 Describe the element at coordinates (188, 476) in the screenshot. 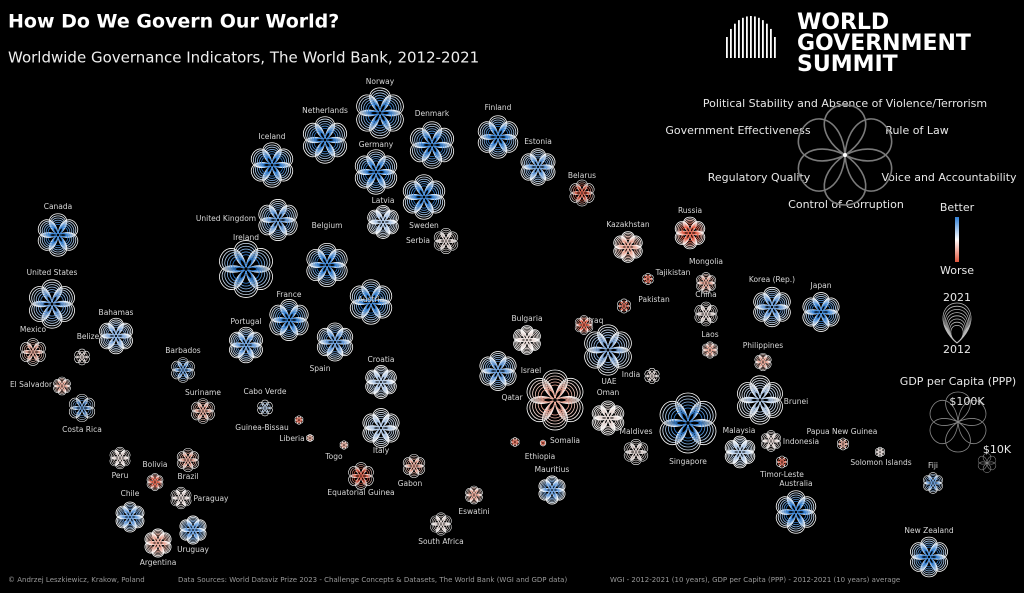

I see `country-label: Brazil` at that location.